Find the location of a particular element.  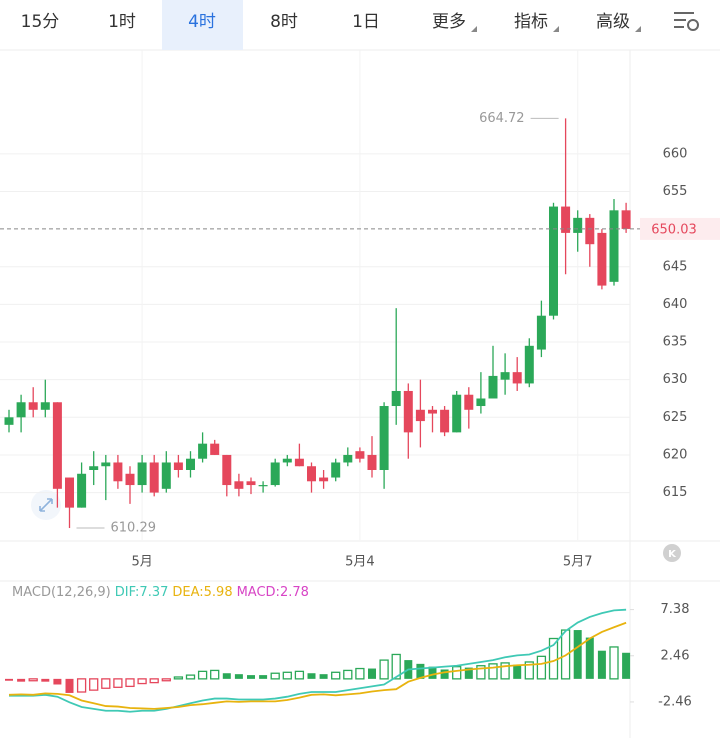

tab: 指标 is located at coordinates (531, 22).